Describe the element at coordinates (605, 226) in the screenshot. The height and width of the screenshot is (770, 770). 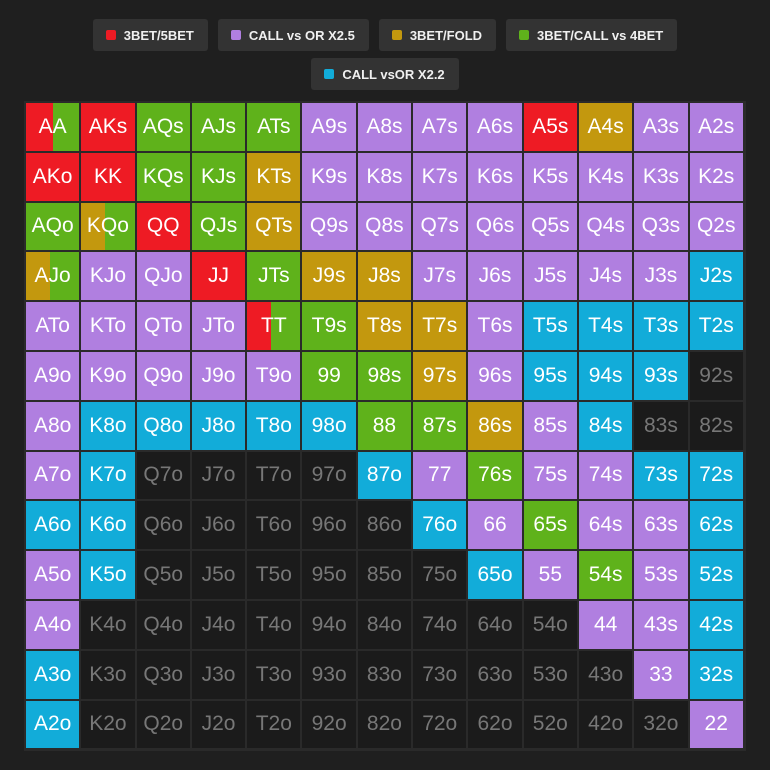
I see `hand-cell-q4s: Q4s` at that location.